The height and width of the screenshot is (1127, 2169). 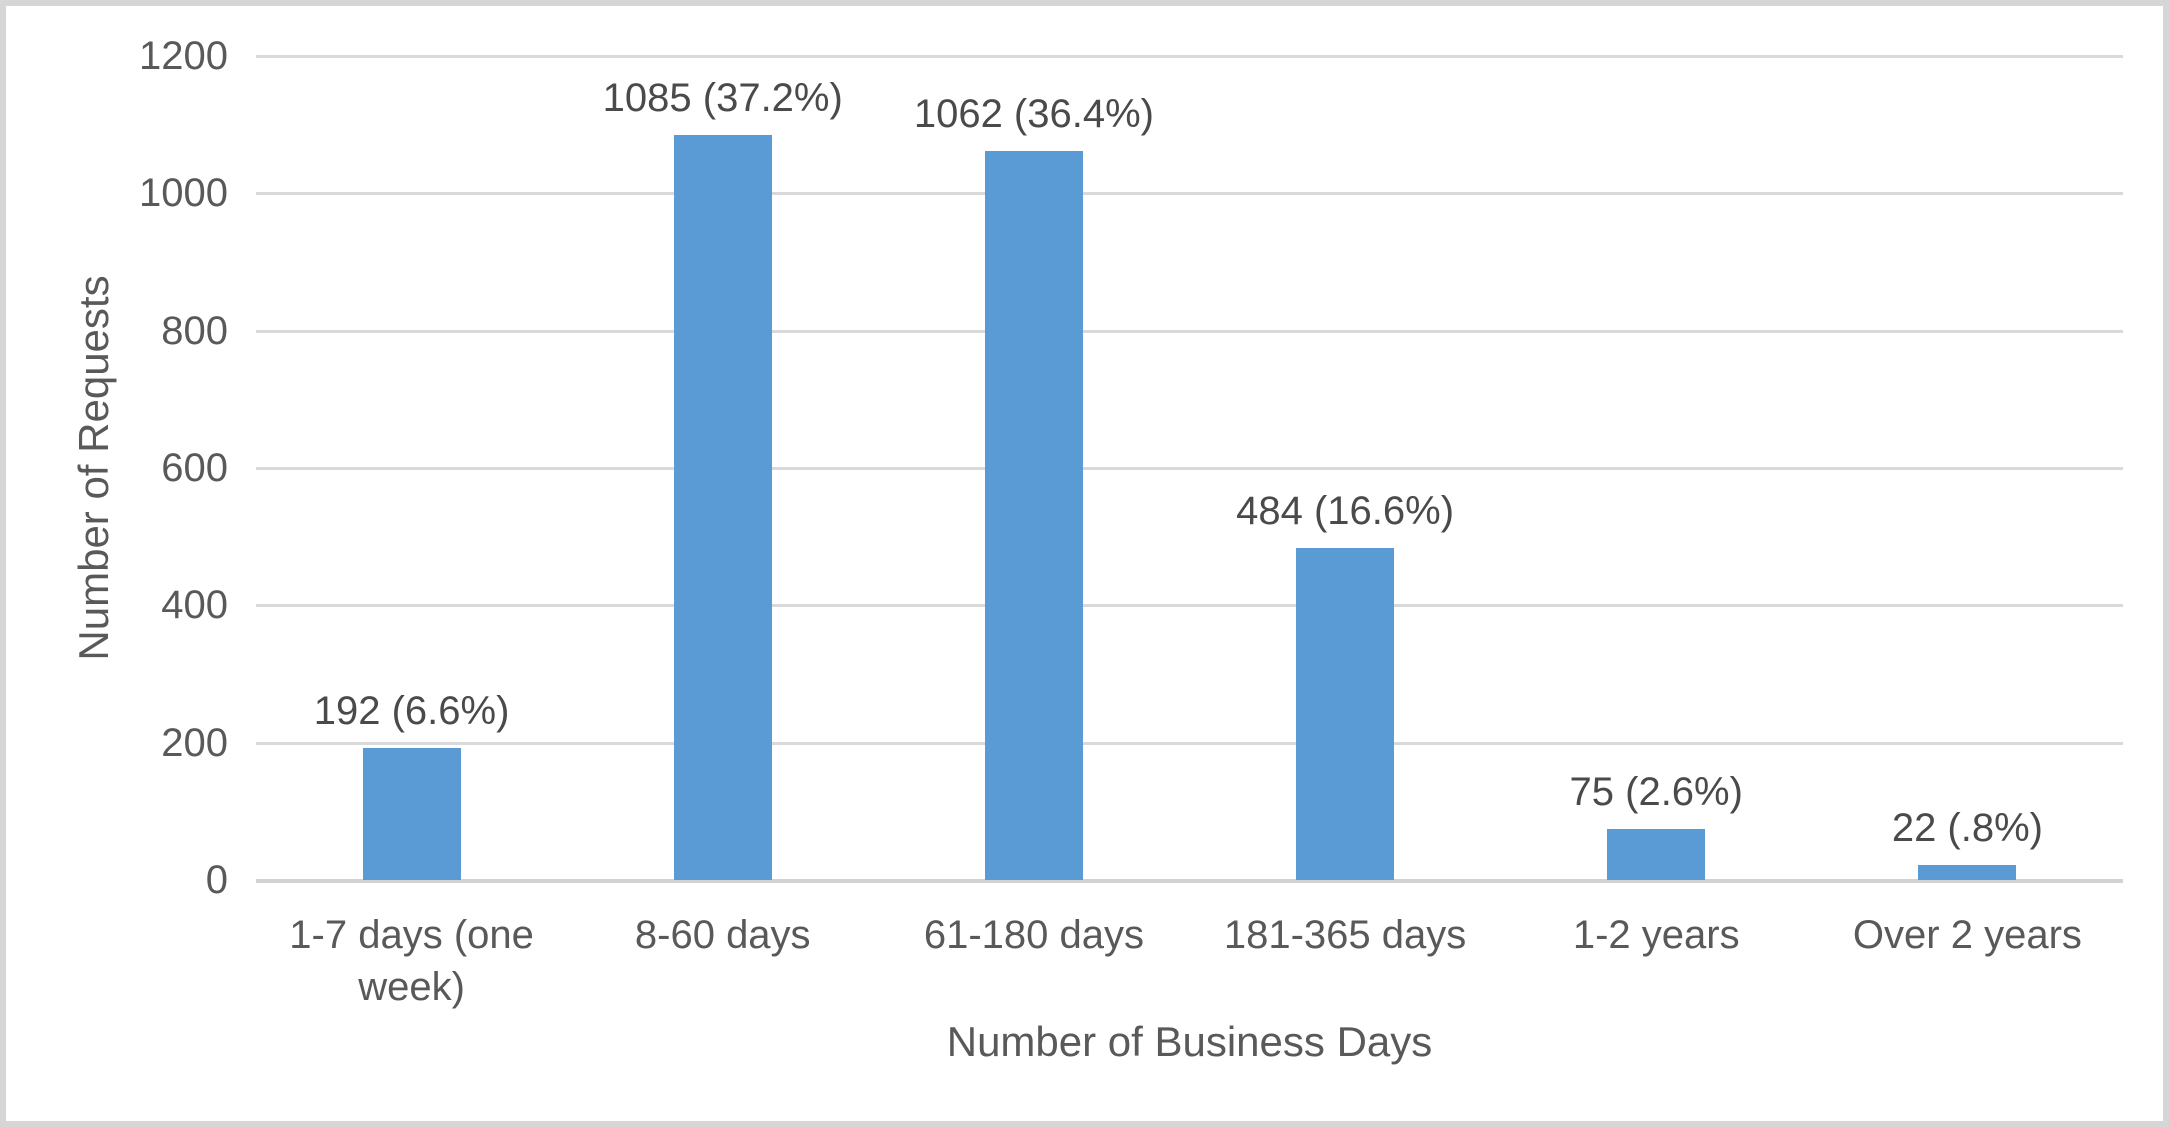 What do you see at coordinates (1033, 935) in the screenshot?
I see `x-category-label-2: 61-180 days` at bounding box center [1033, 935].